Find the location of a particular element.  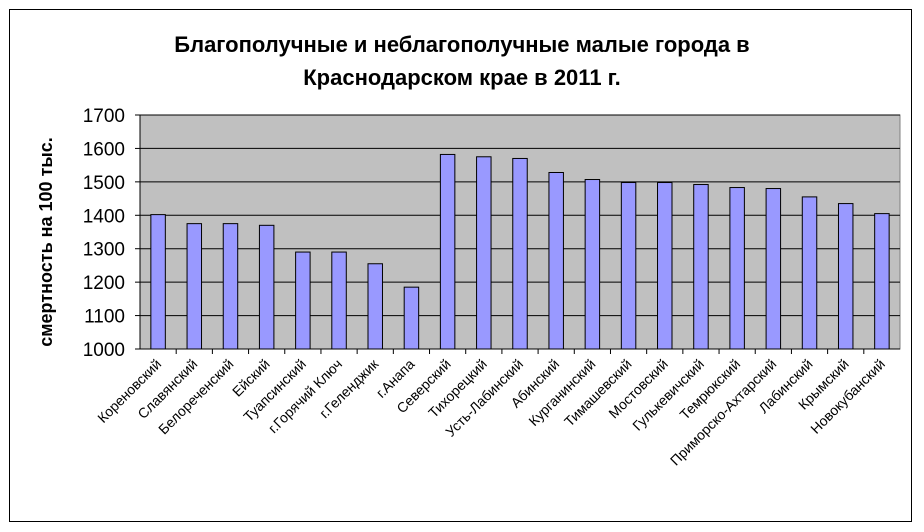

y-tick-label: 1000 is located at coordinates (104, 350).